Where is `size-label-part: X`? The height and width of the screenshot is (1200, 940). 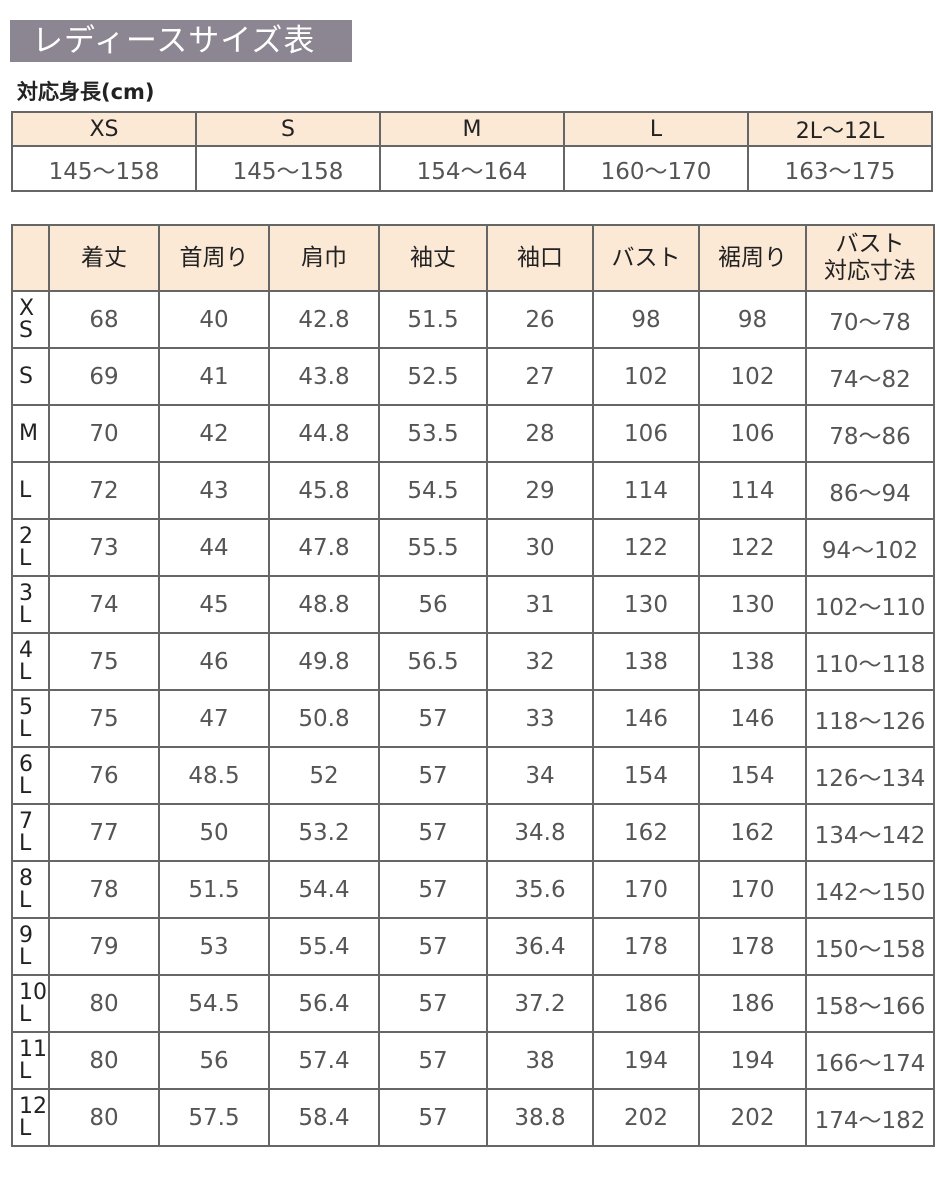
size-label-part: X is located at coordinates (27, 308).